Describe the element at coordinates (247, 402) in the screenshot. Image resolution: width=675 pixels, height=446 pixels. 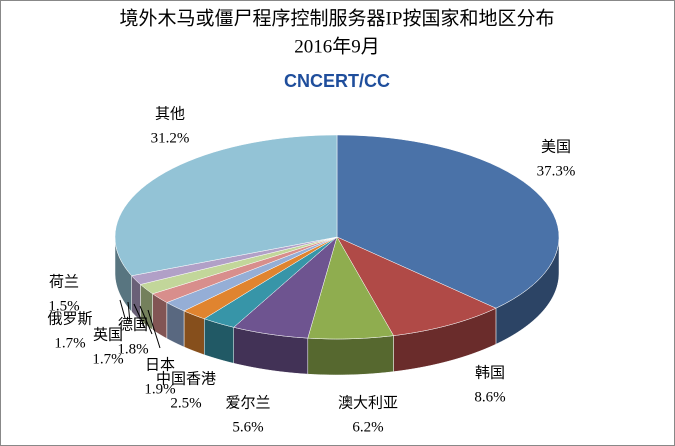
I see `slice-label: 爱尔兰` at that location.